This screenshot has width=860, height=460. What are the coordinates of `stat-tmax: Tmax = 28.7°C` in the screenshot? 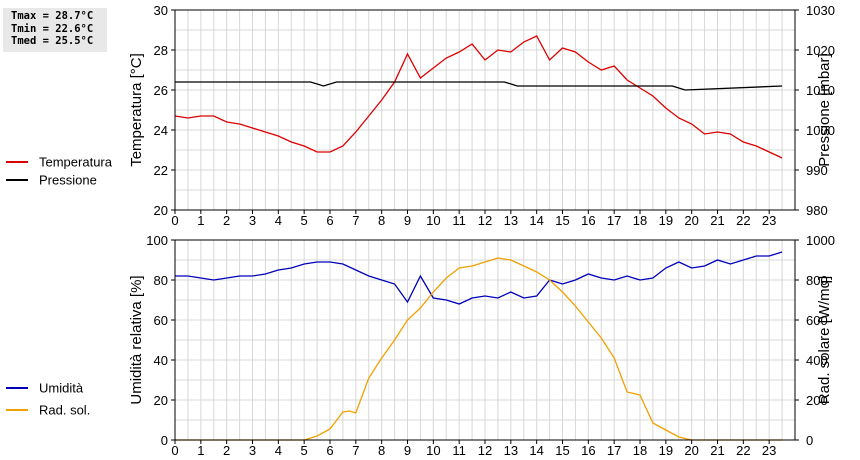 It's located at (52, 16).